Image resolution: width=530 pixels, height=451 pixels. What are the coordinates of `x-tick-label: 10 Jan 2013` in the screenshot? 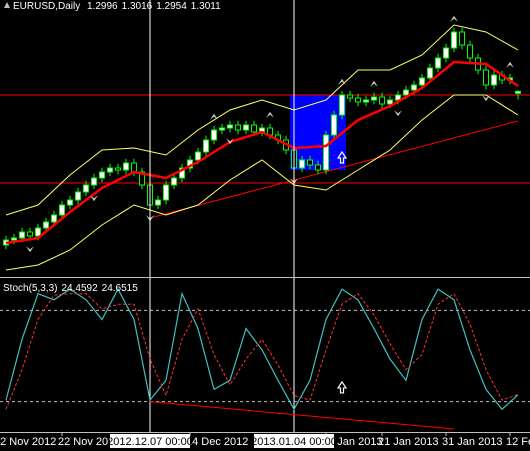 It's located at (352, 442).